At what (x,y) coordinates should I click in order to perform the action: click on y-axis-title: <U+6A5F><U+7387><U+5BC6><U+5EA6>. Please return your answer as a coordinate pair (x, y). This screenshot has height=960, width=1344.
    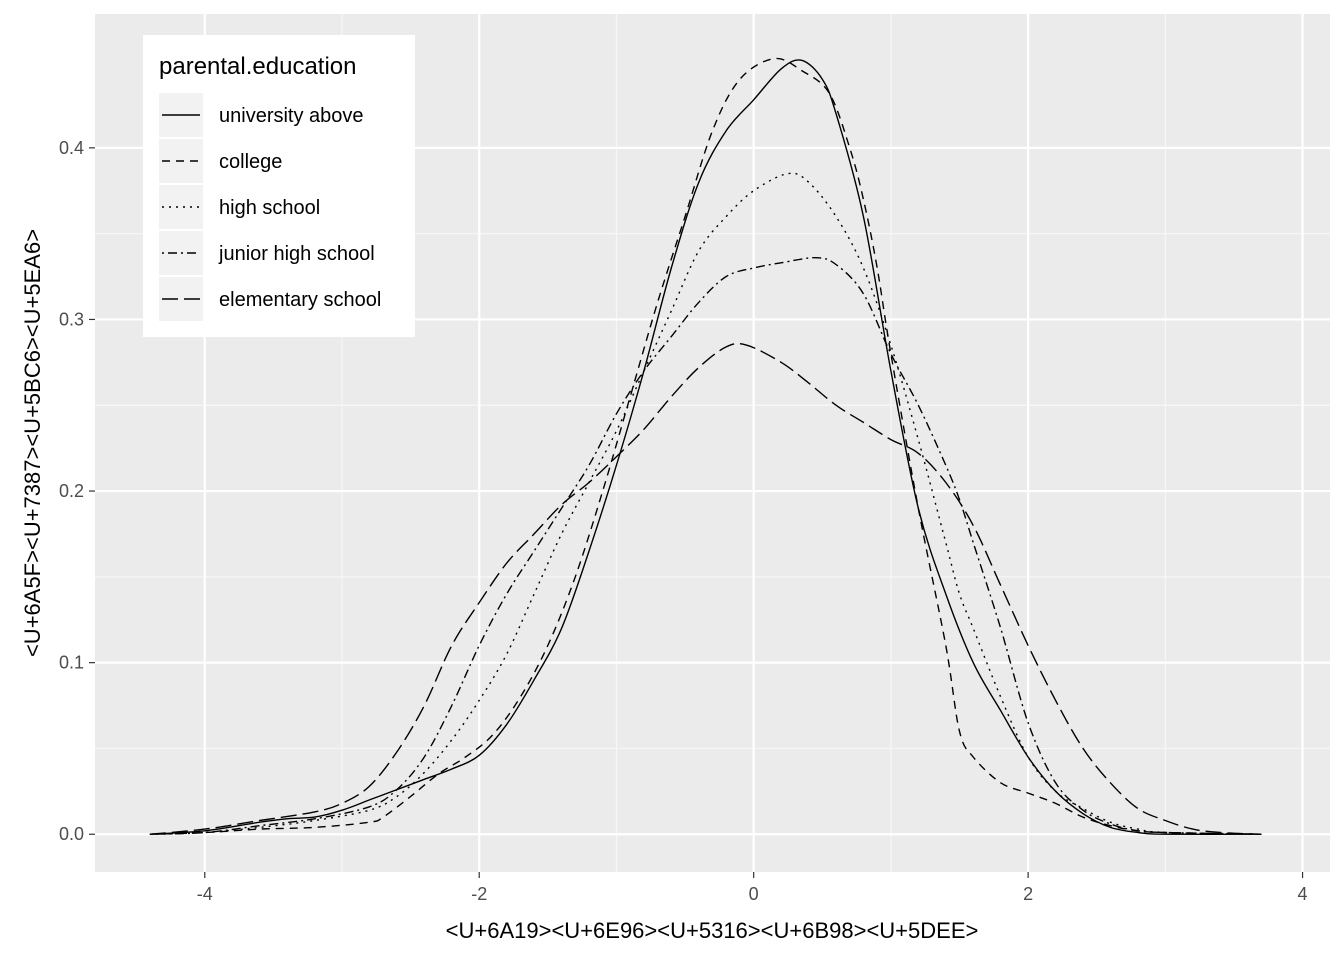
    Looking at the image, I should click on (32, 443).